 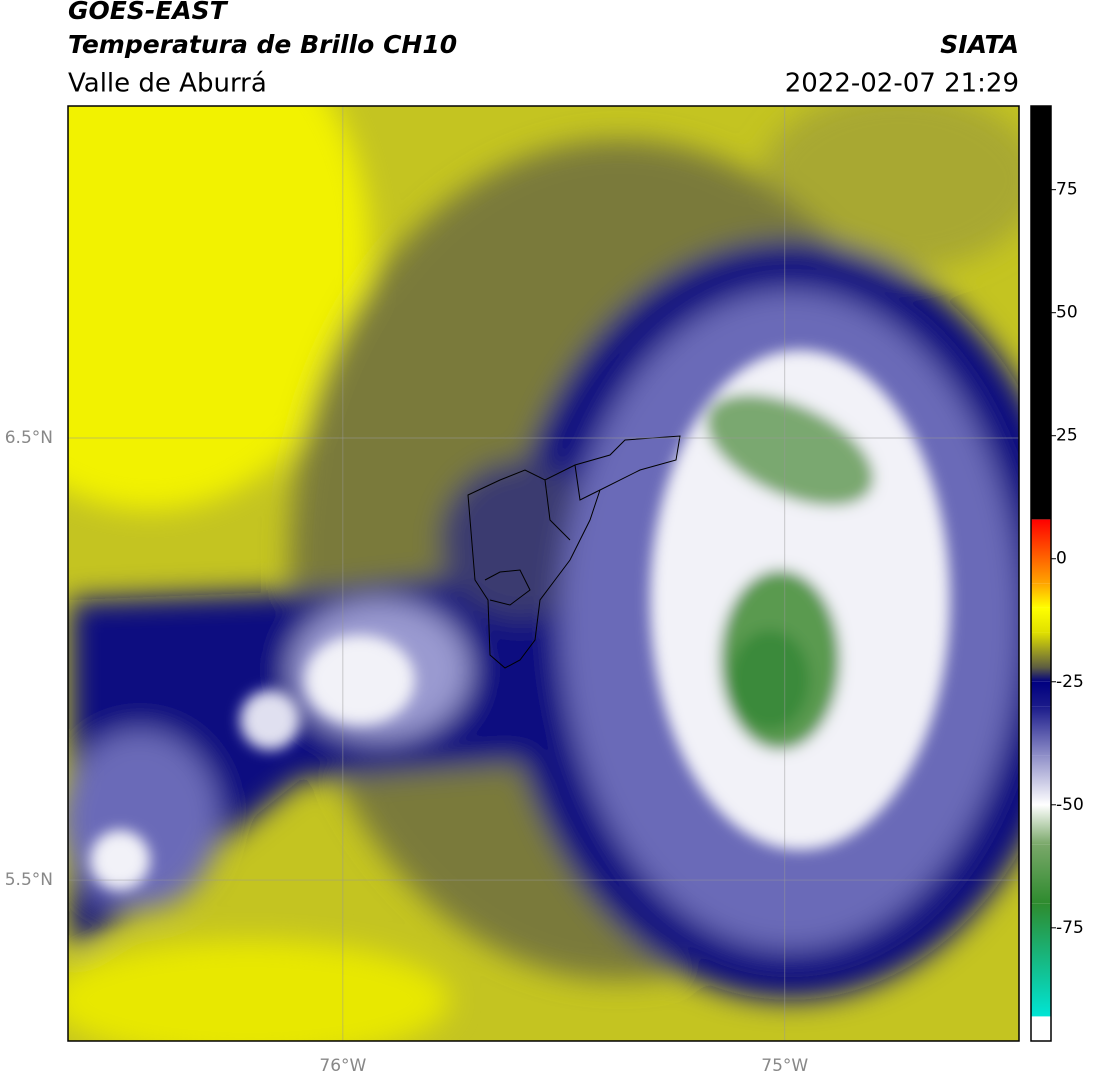 I want to click on colorbar-tick-label: -50, so click(x=1070, y=805).